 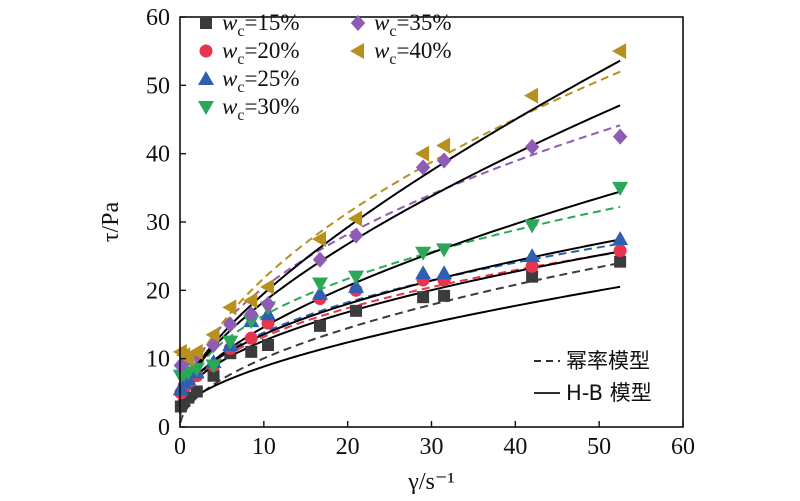 What do you see at coordinates (158, 86) in the screenshot?
I see `y-tick-label: 50` at bounding box center [158, 86].